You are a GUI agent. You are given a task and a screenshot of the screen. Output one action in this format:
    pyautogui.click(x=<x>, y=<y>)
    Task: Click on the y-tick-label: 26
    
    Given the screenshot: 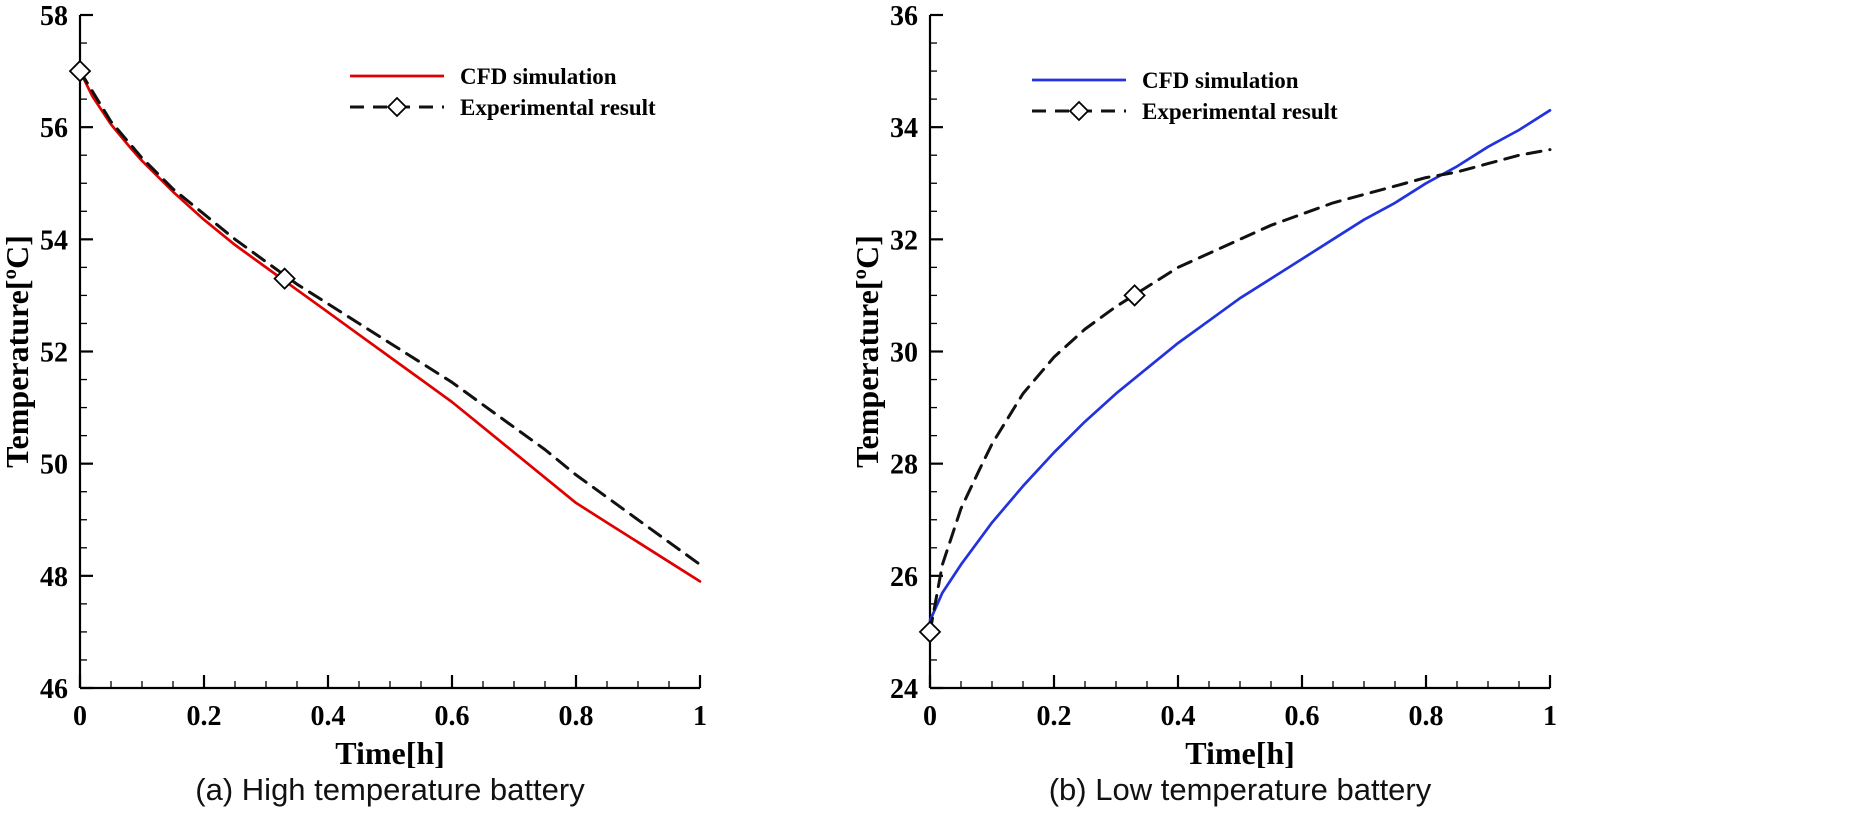 What is the action you would take?
    pyautogui.click(x=904, y=577)
    